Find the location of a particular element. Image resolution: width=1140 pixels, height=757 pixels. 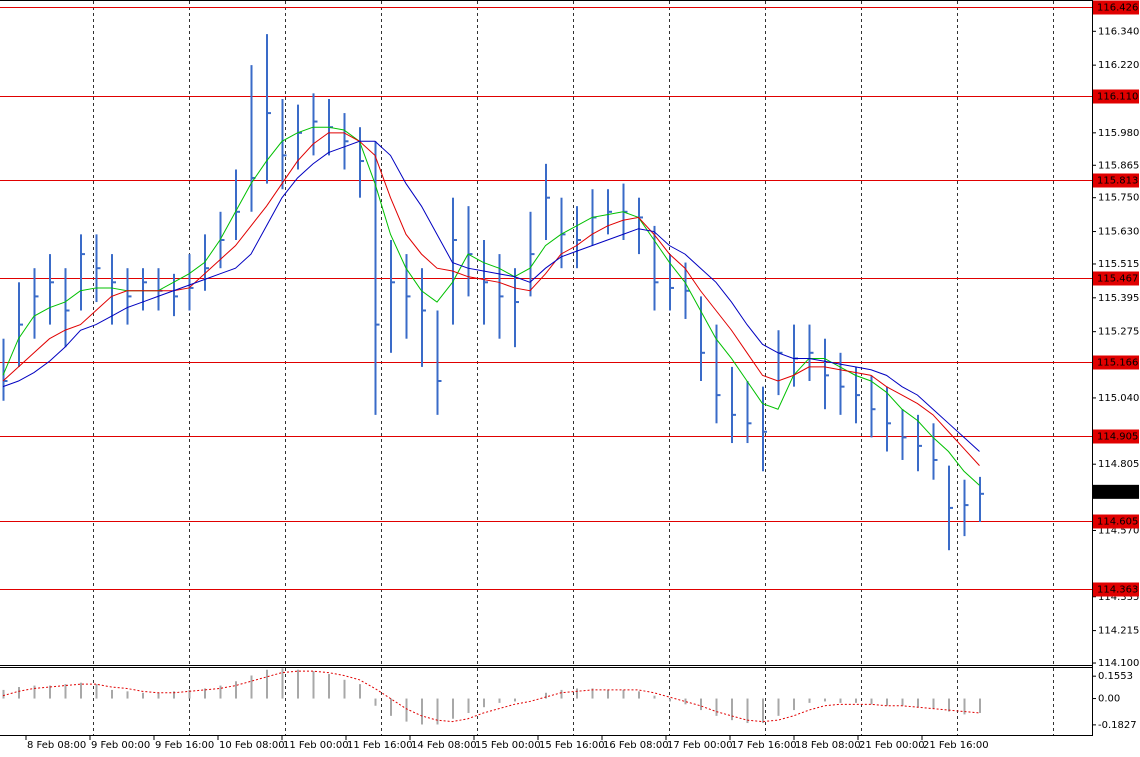

level-label: 115.813 is located at coordinates (1117, 181).